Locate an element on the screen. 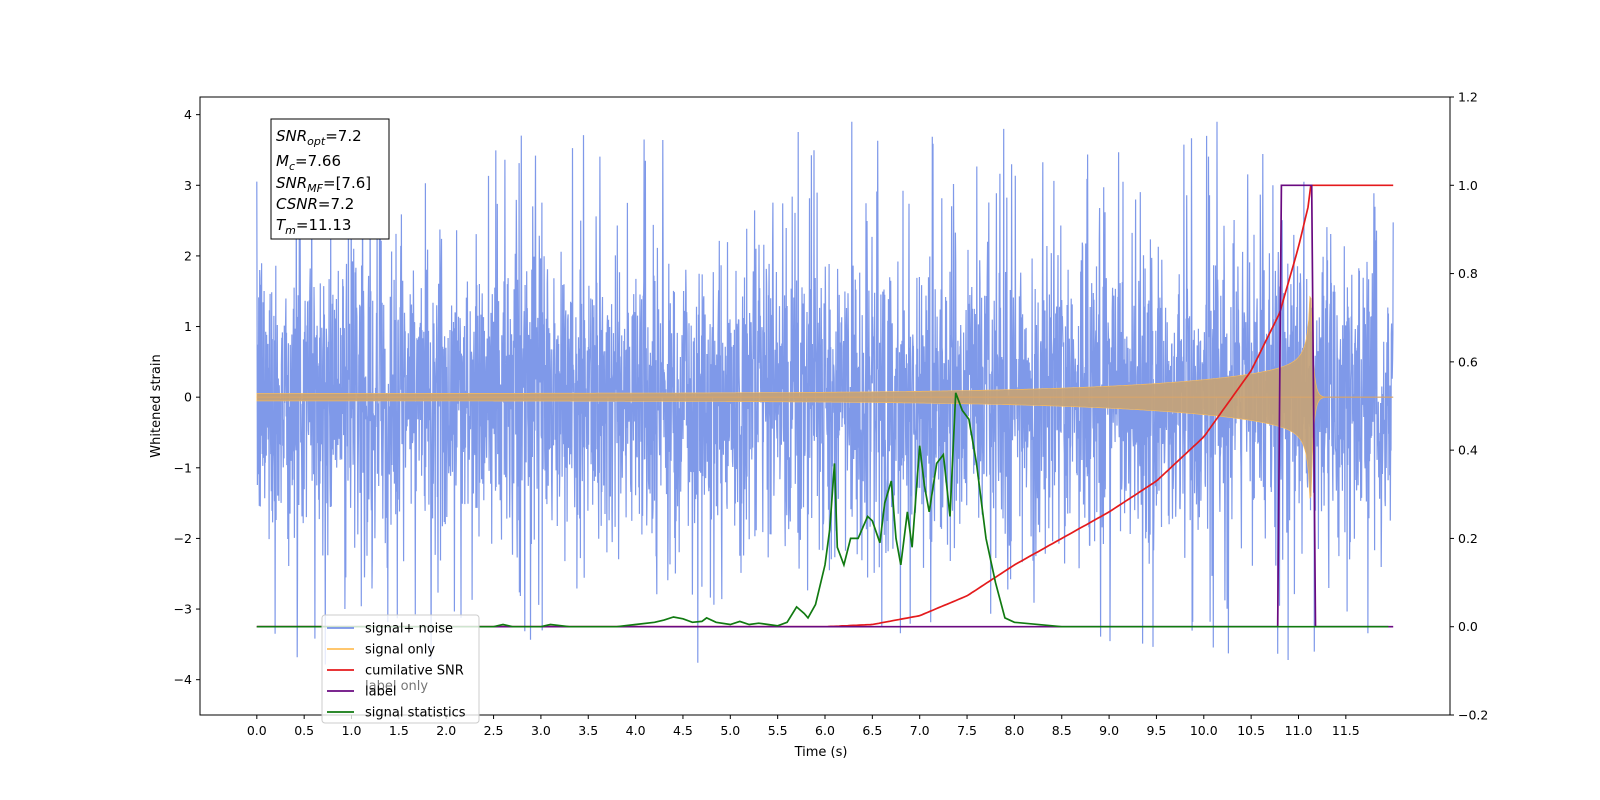 The image size is (1600, 800). y-left-tick-label: −4 is located at coordinates (183, 679).